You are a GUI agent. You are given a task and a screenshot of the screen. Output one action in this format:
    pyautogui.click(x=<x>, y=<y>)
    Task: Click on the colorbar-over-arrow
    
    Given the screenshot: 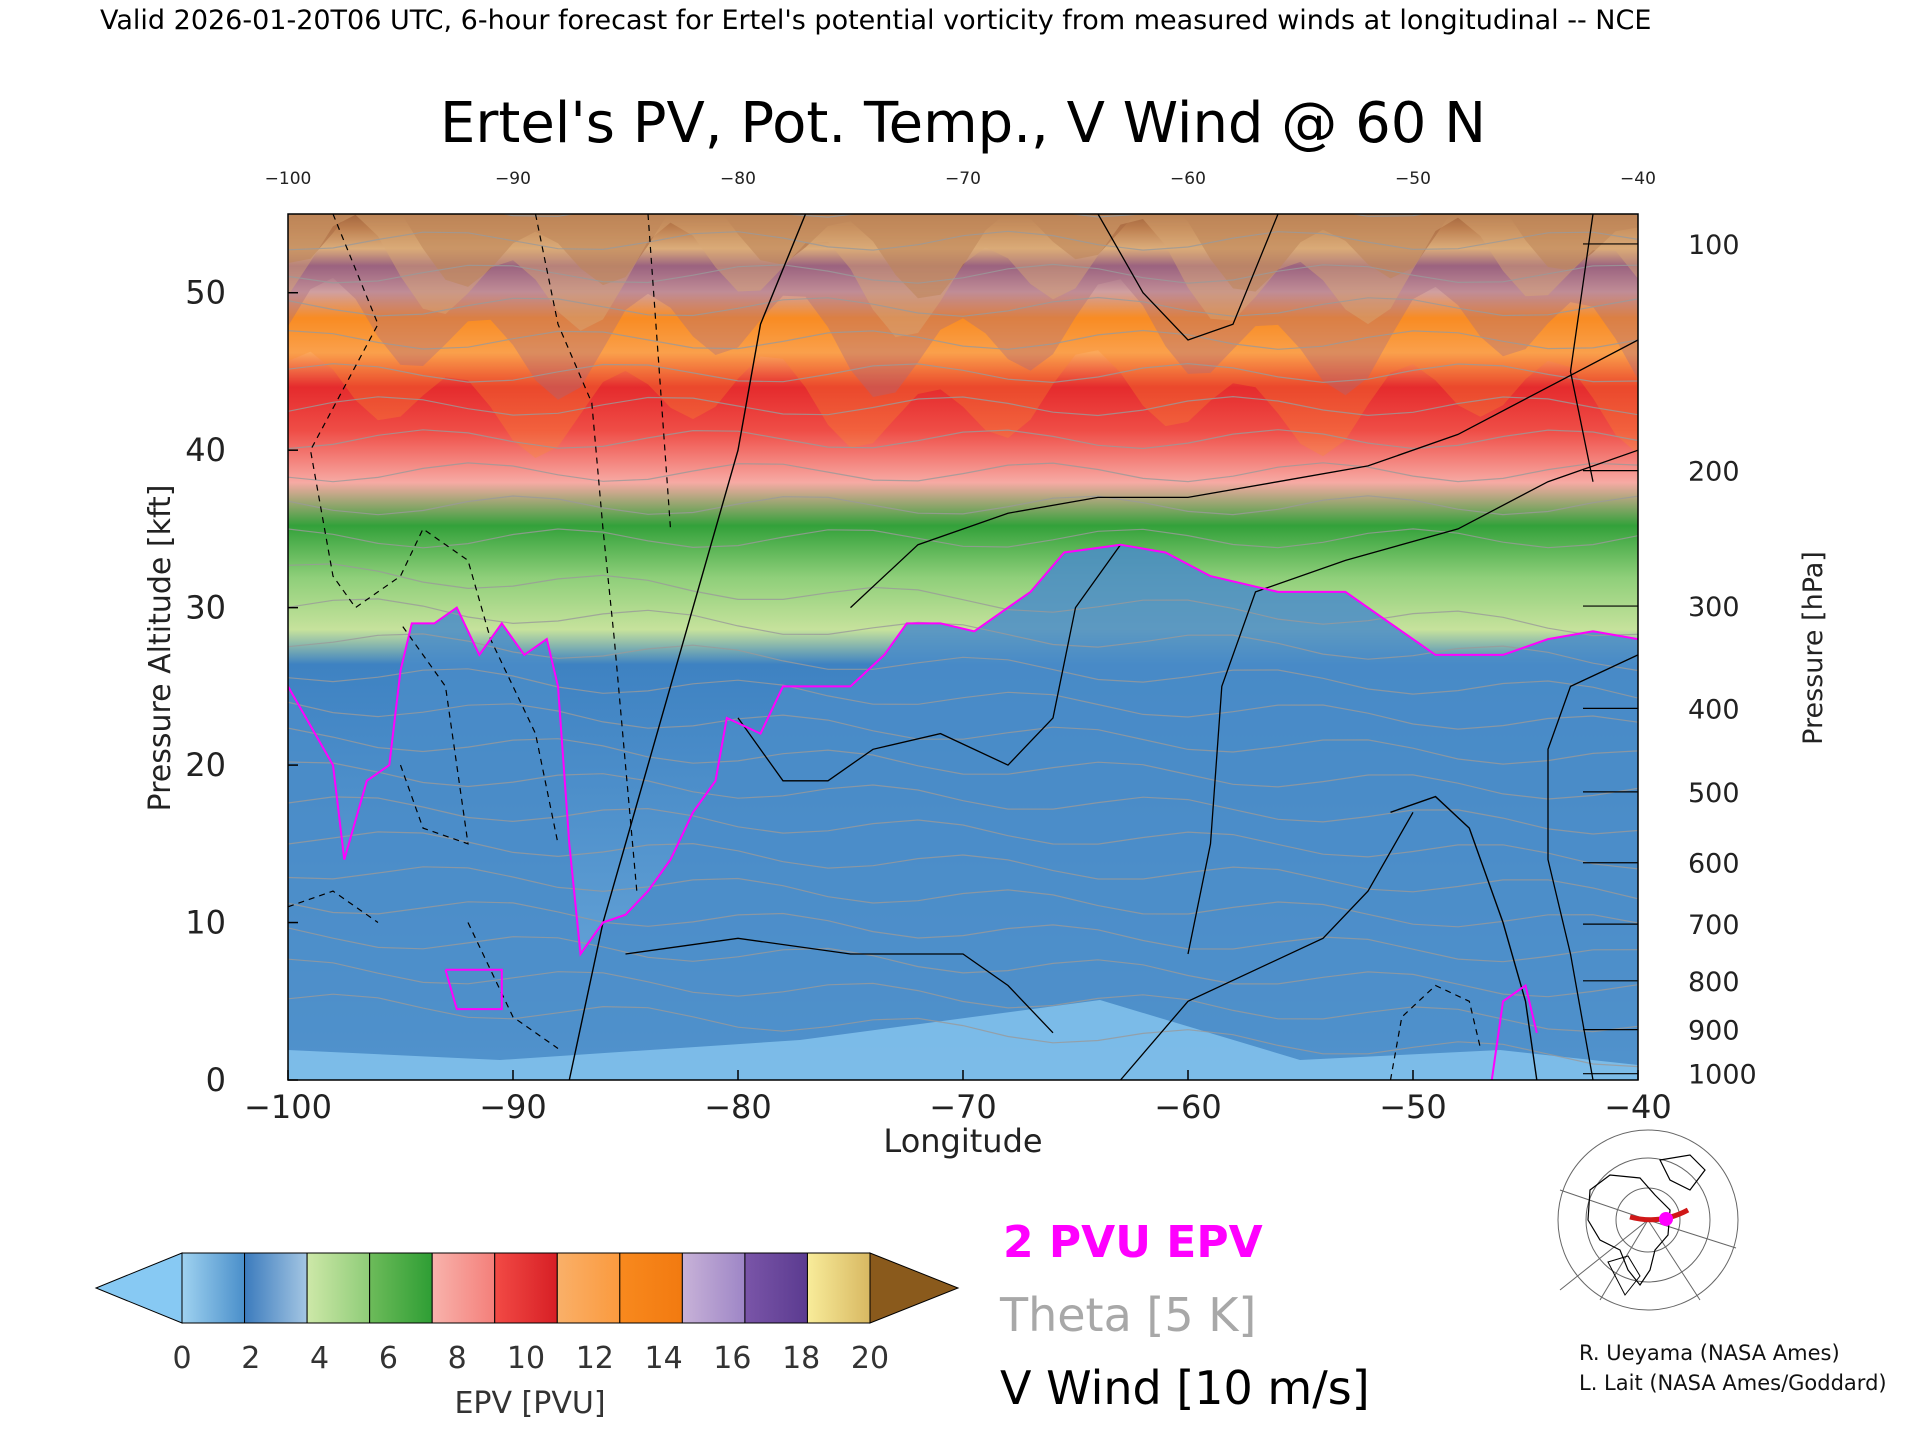 What is the action you would take?
    pyautogui.click(x=914, y=1288)
    